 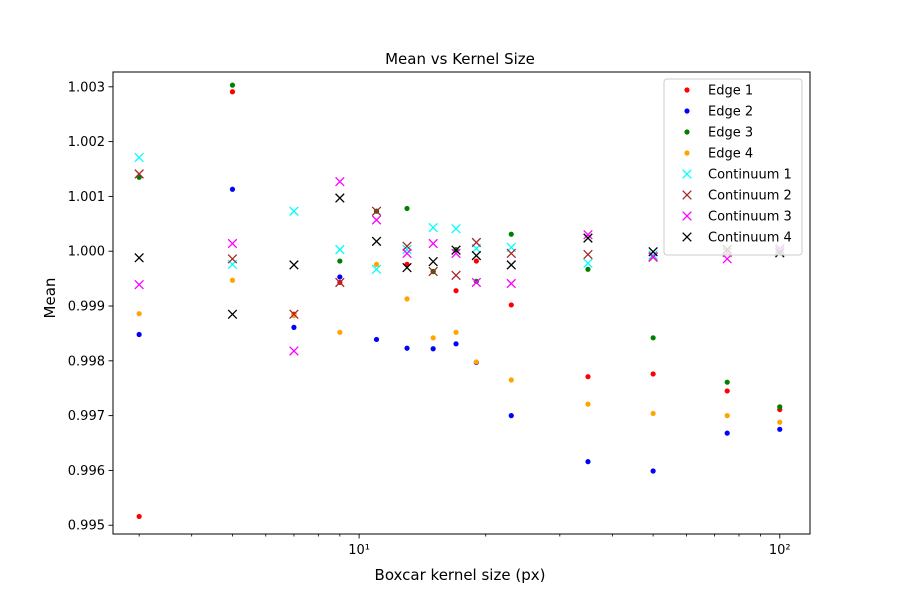 I want to click on y-tick-label: 1.002, so click(x=86, y=142).